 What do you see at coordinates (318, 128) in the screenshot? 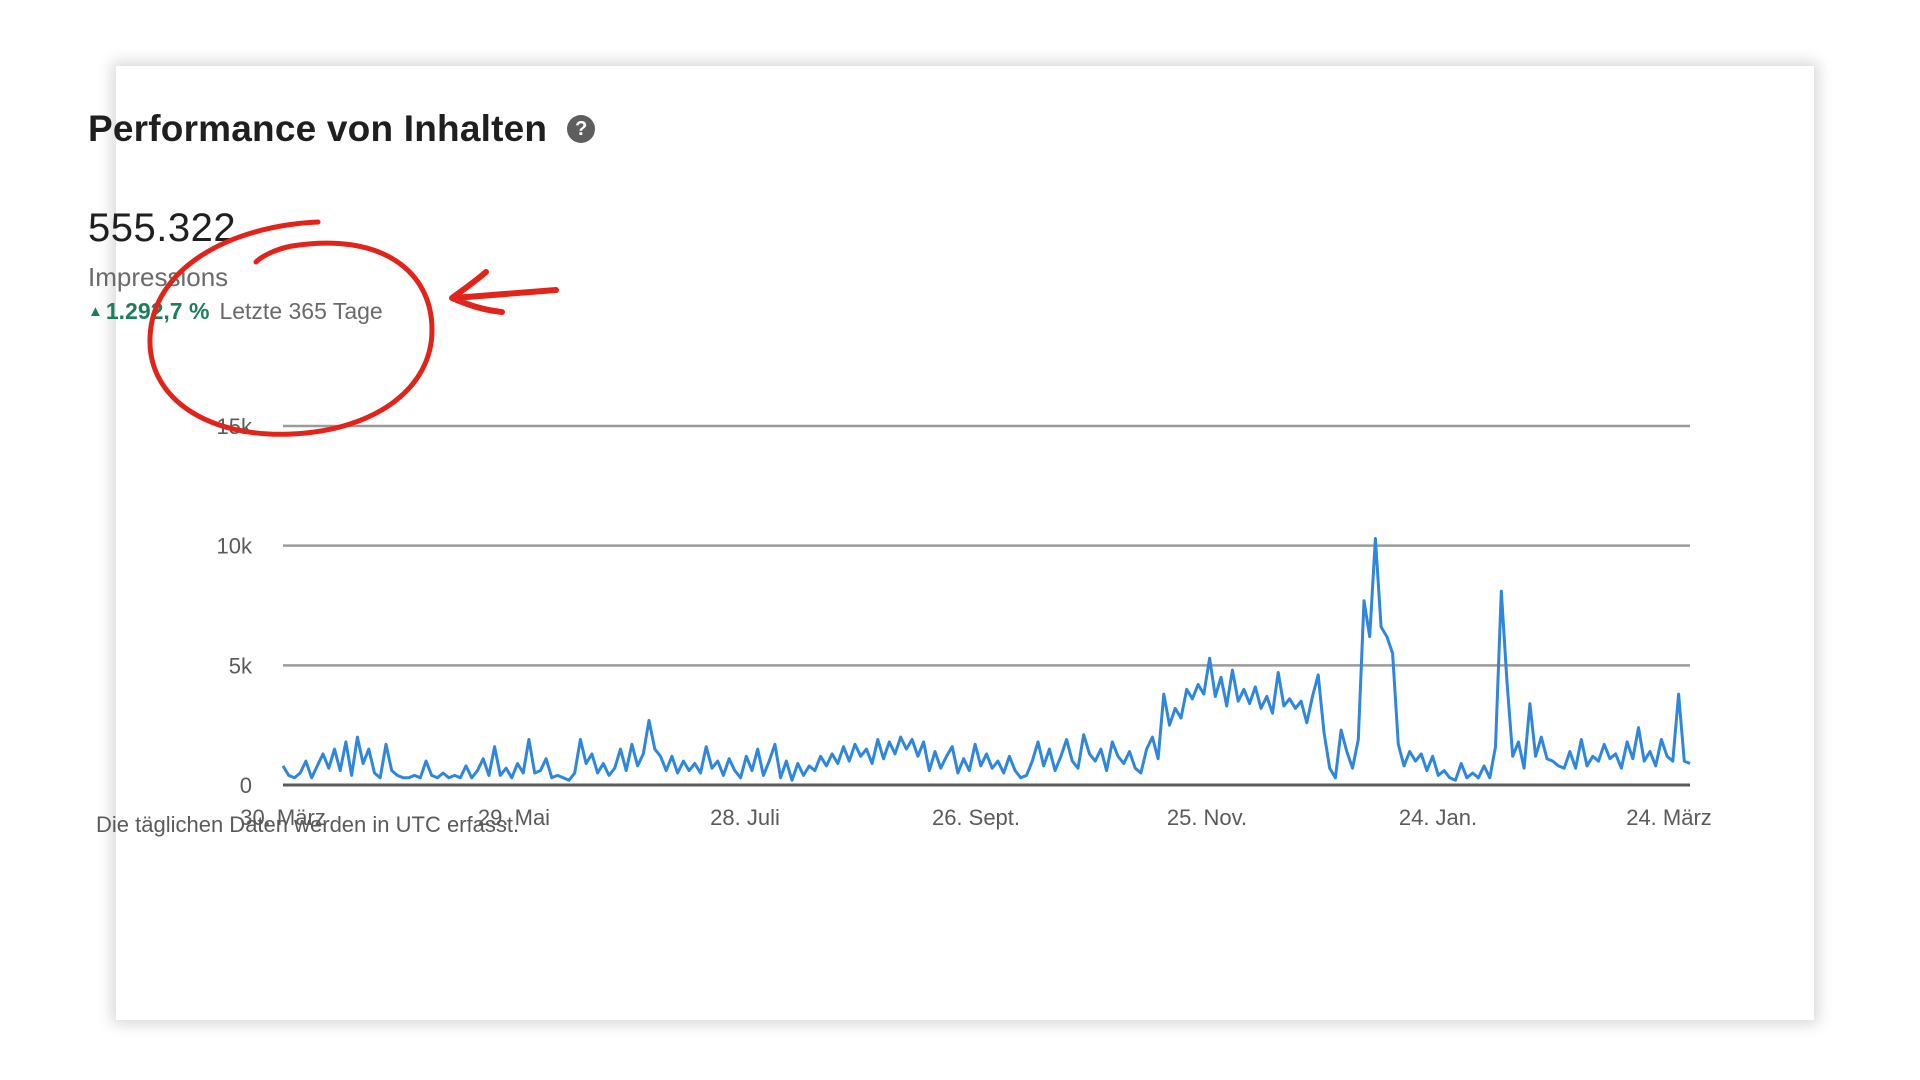
I see `card-title: Performance von Inhalten` at bounding box center [318, 128].